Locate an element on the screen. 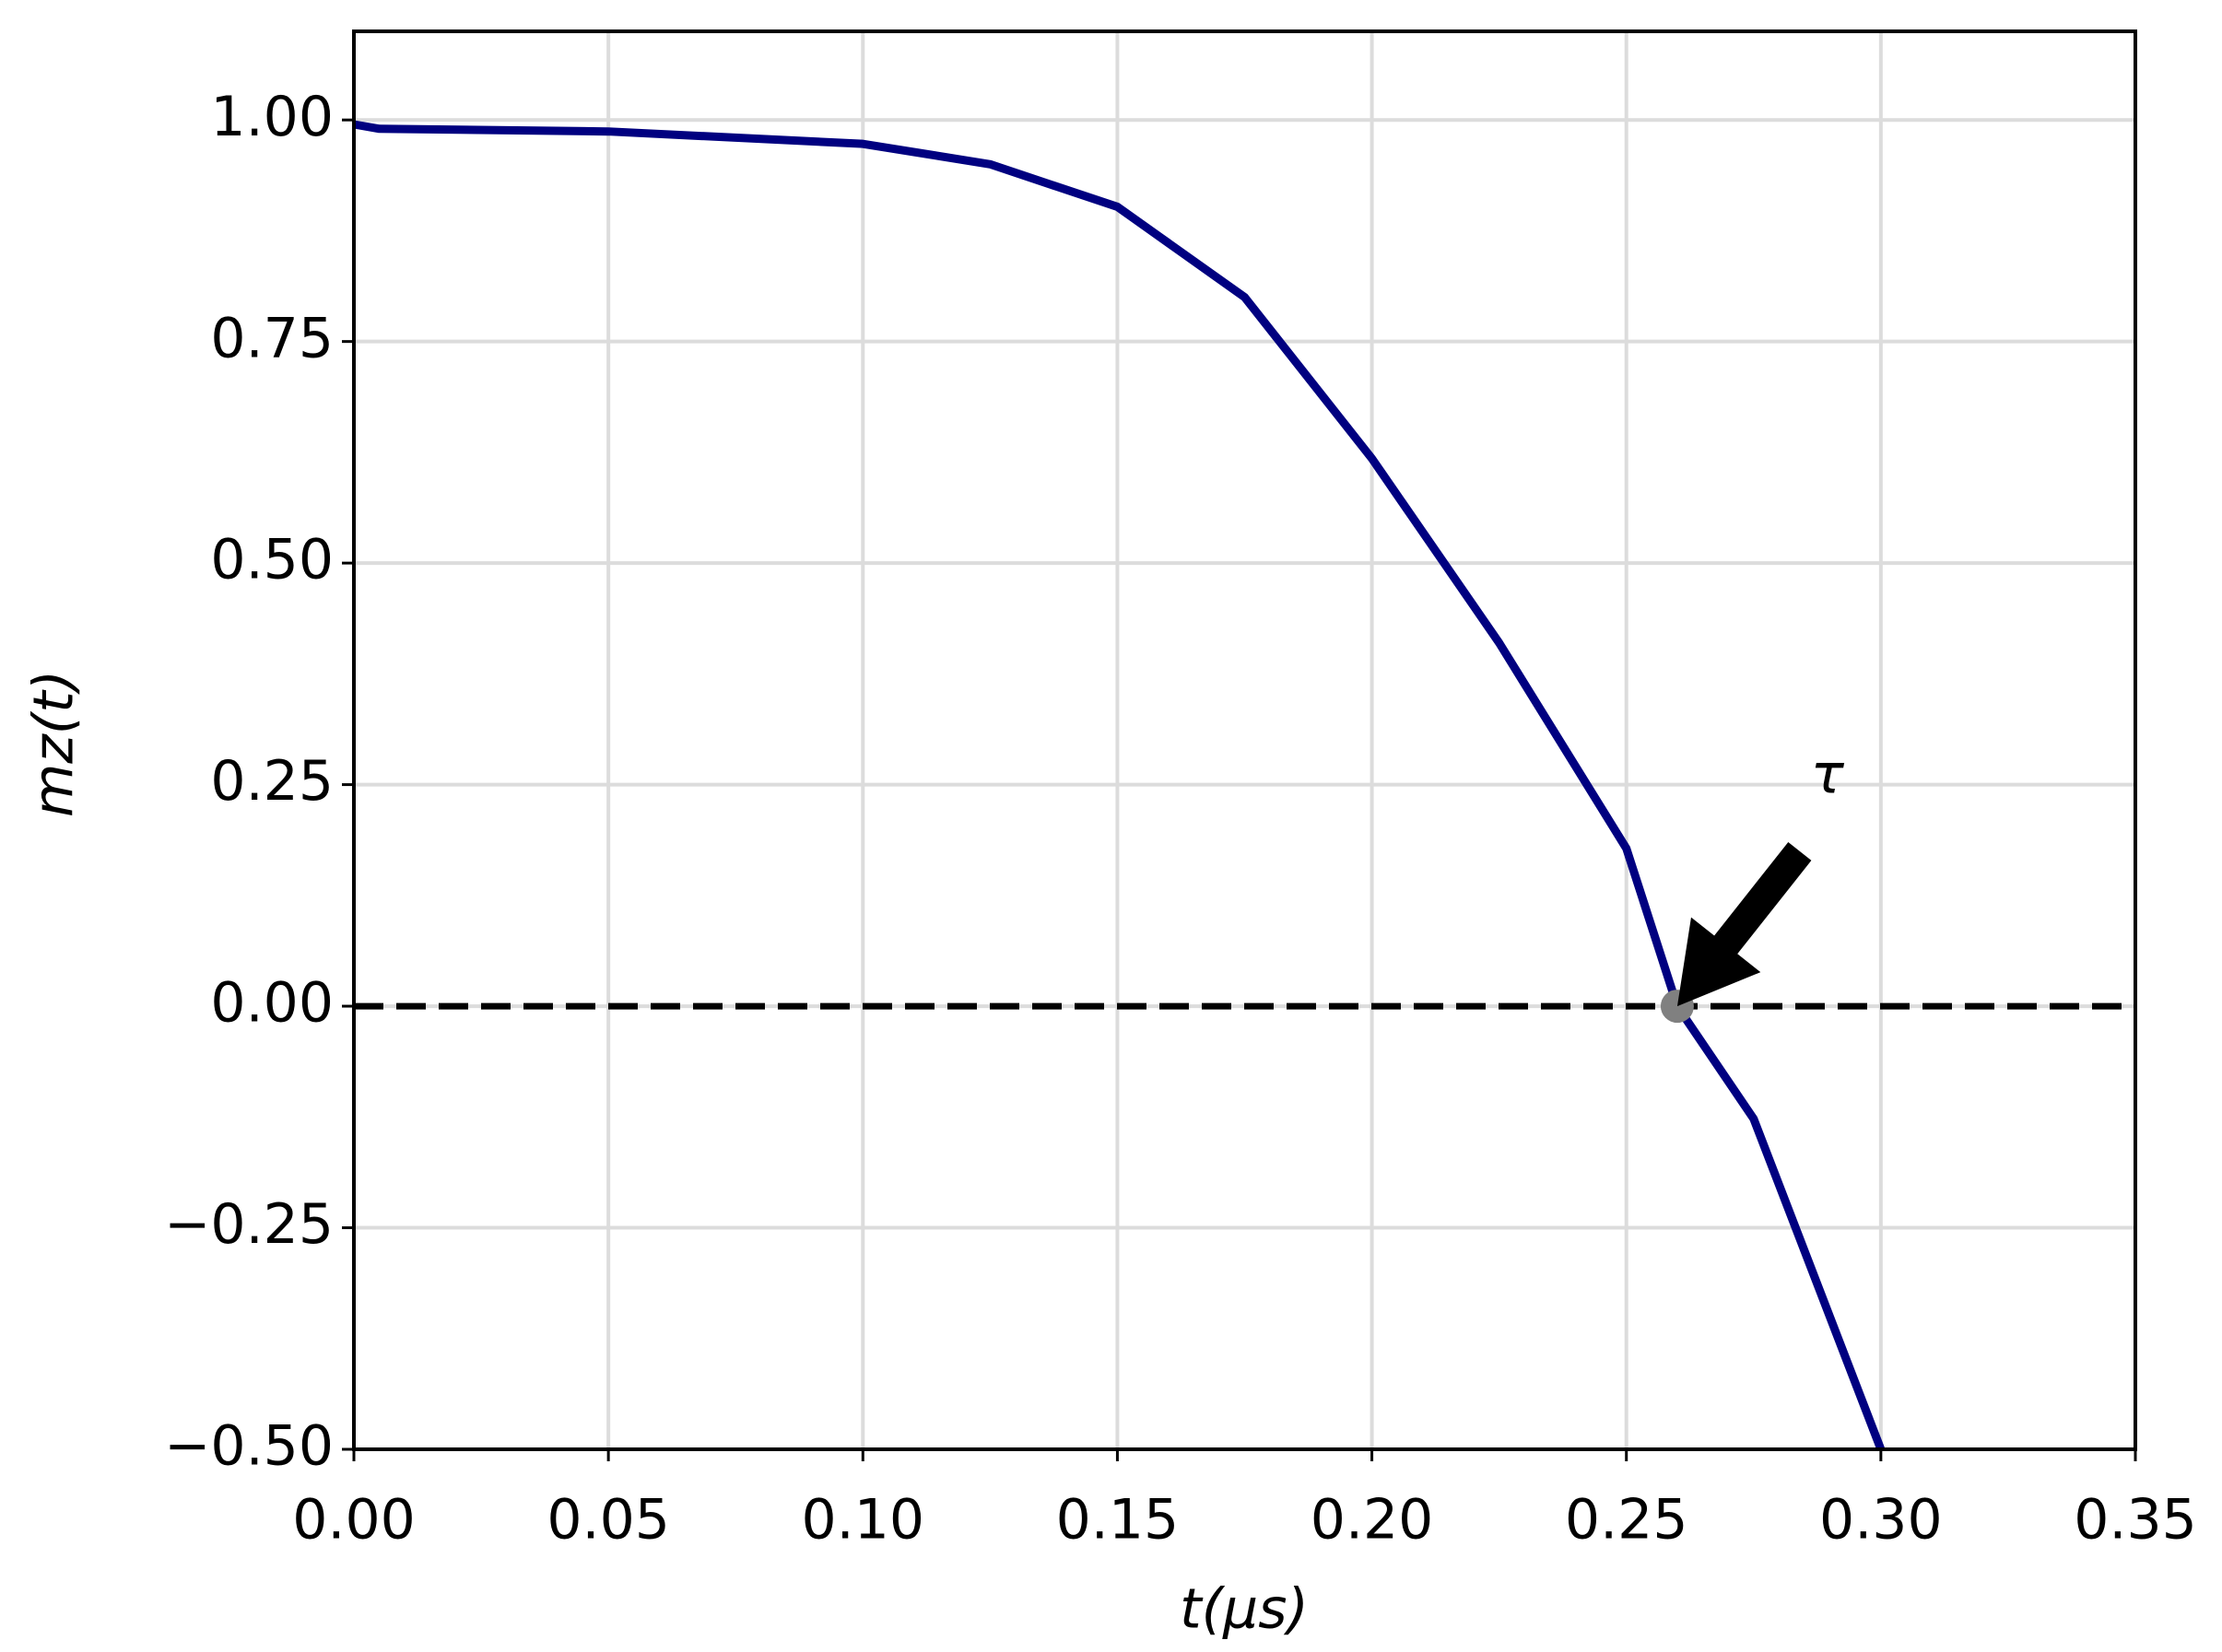  x-tick-label: 0.25 is located at coordinates (1626, 1520).